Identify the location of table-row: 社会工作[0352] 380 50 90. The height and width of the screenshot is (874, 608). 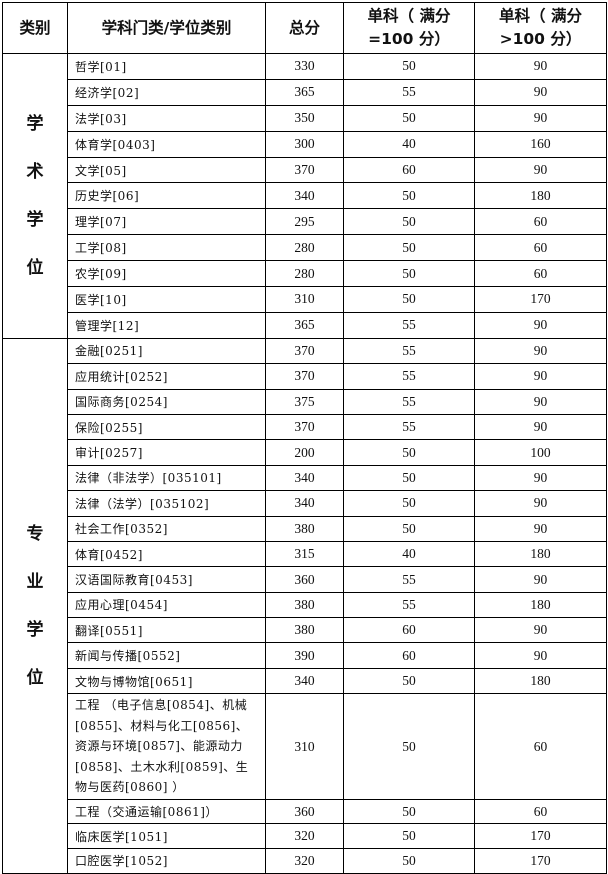
(305, 528).